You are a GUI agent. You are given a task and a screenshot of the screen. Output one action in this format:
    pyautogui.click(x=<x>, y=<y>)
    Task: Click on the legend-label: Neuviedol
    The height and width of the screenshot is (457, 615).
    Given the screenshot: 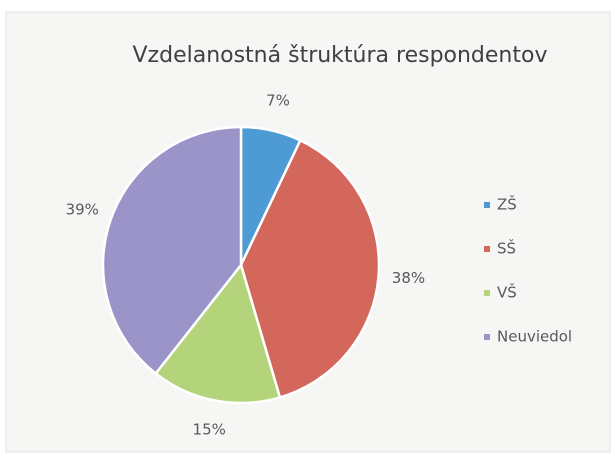 What is the action you would take?
    pyautogui.click(x=534, y=337)
    